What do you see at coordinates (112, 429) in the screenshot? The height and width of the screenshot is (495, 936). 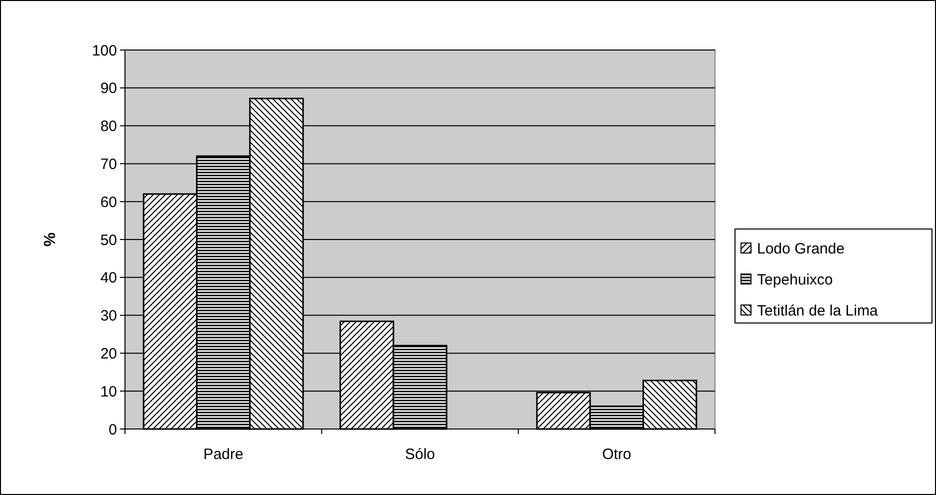 I see `y-tick-label: 0` at bounding box center [112, 429].